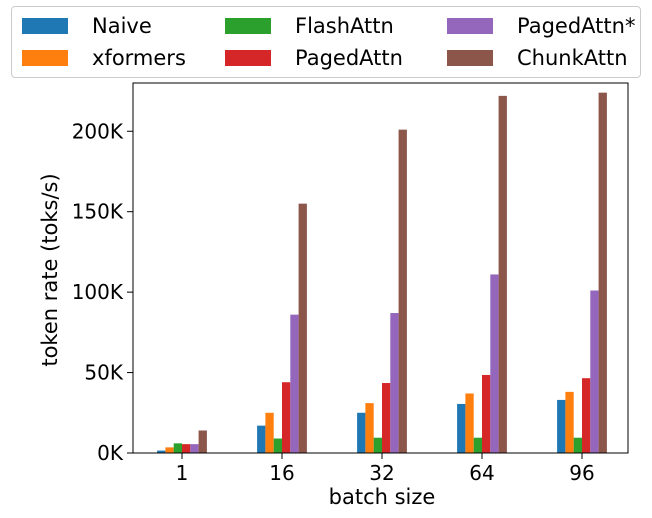  What do you see at coordinates (344, 26) in the screenshot?
I see `legend-label: FlashAttn` at bounding box center [344, 26].